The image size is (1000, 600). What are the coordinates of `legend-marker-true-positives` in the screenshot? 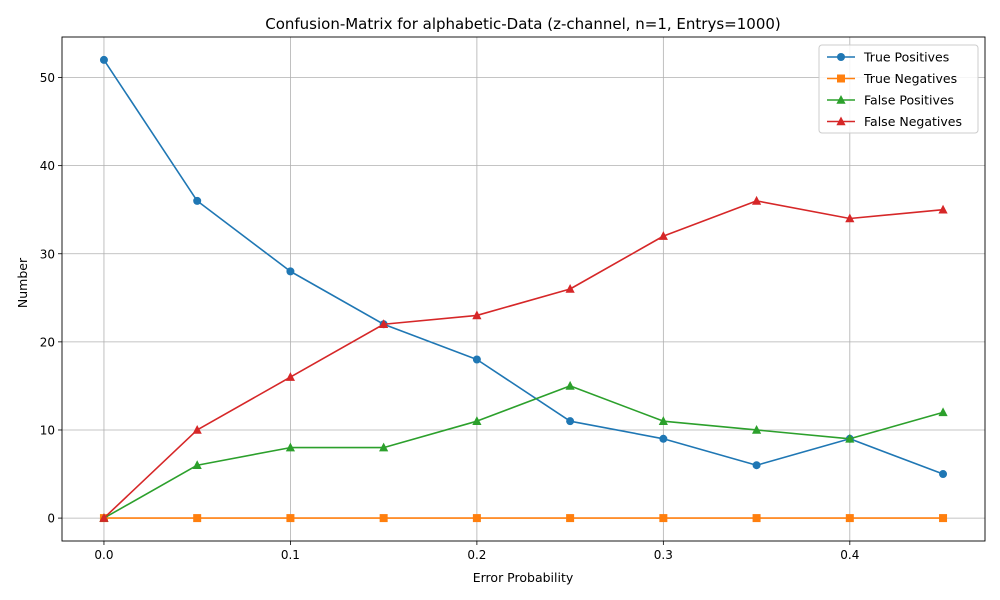 It's located at (841, 57).